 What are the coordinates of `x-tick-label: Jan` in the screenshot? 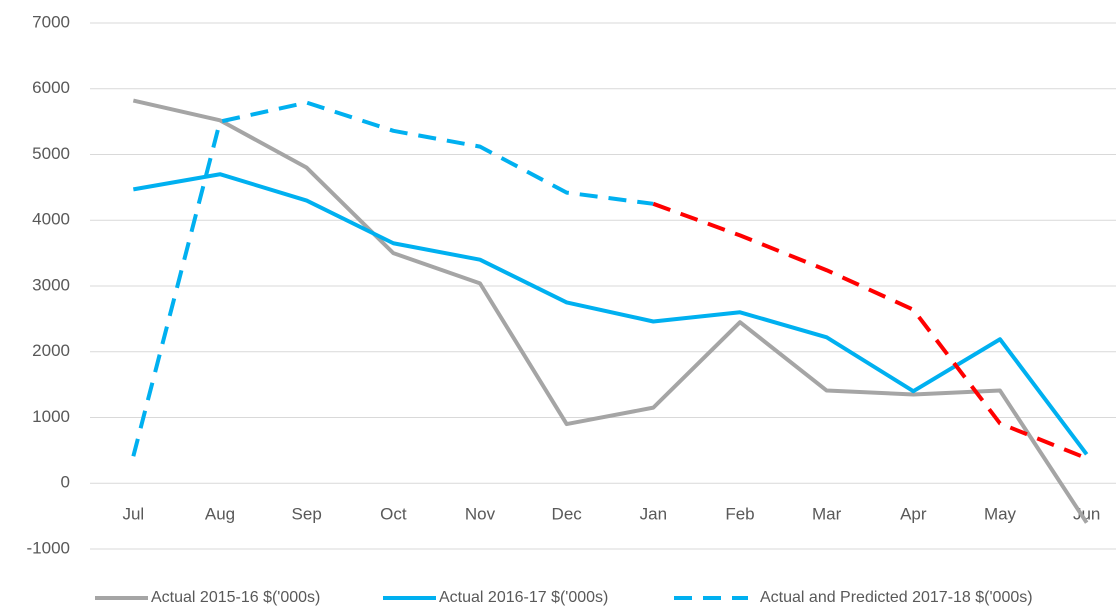 It's located at (653, 514).